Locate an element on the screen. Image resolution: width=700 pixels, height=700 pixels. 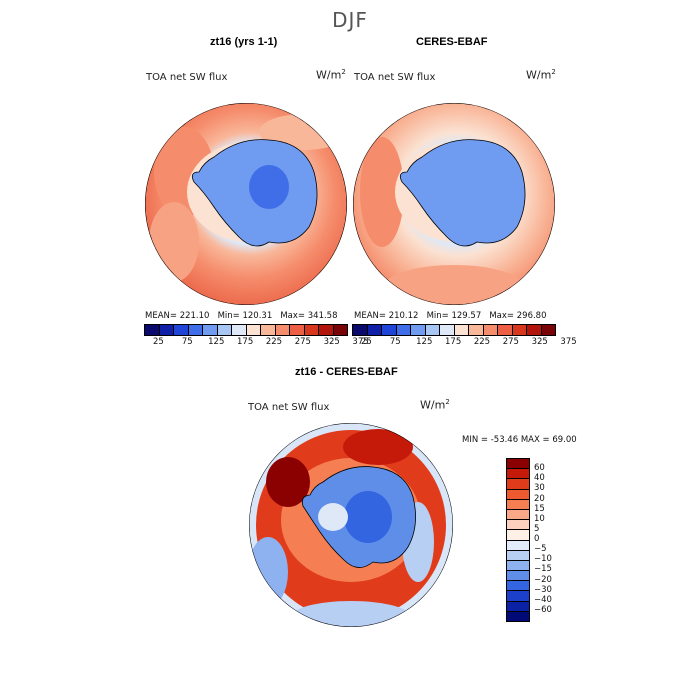
panel-1-units: W/m2 is located at coordinates (331, 75).